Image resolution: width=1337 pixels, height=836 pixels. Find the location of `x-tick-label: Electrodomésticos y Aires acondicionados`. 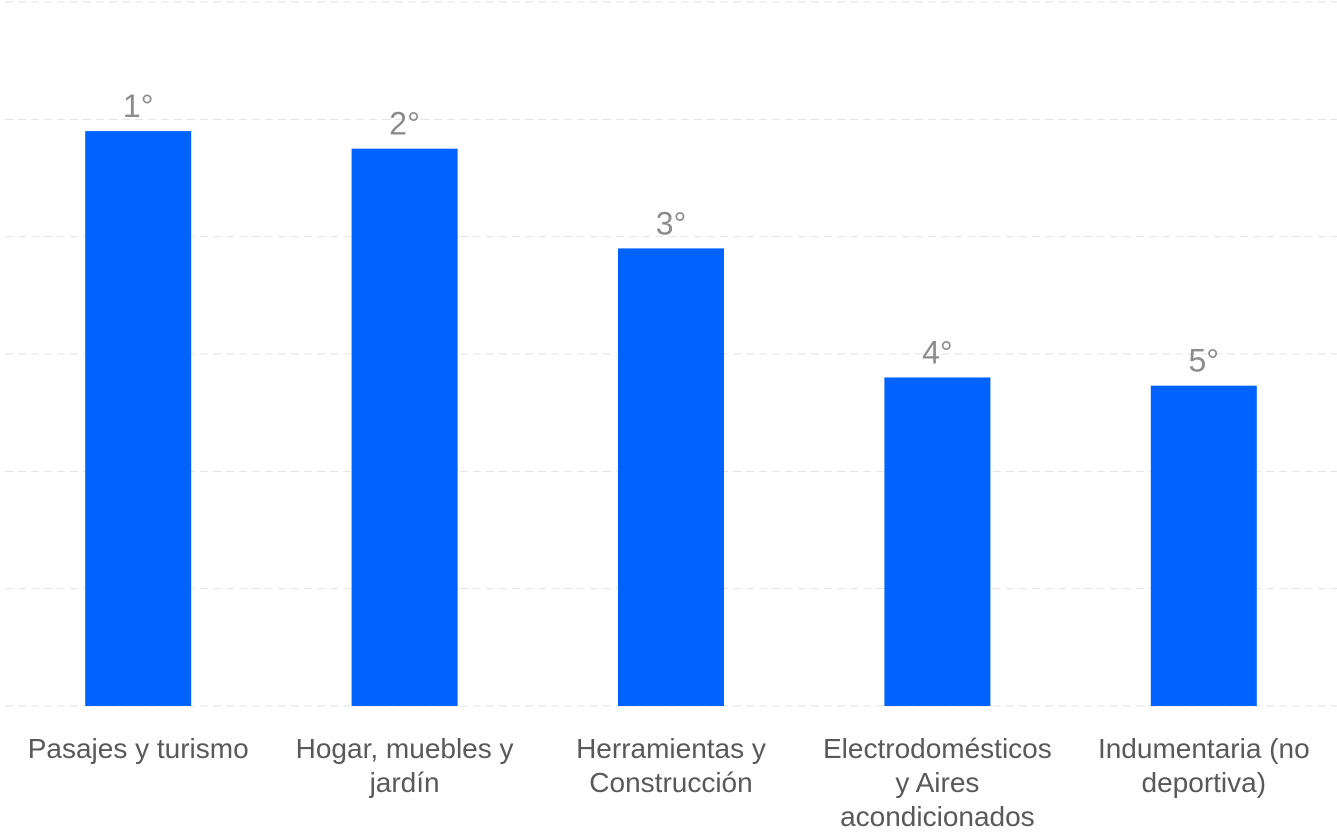

x-tick-label: Electrodomésticos y Aires acondicionados is located at coordinates (937, 783).